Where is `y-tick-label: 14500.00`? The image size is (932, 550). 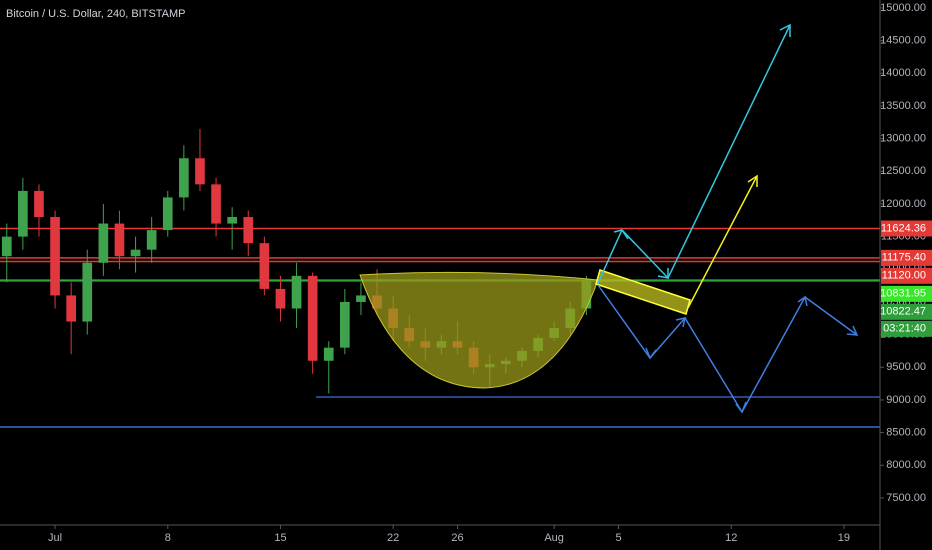
y-tick-label: 14500.00 is located at coordinates (903, 41).